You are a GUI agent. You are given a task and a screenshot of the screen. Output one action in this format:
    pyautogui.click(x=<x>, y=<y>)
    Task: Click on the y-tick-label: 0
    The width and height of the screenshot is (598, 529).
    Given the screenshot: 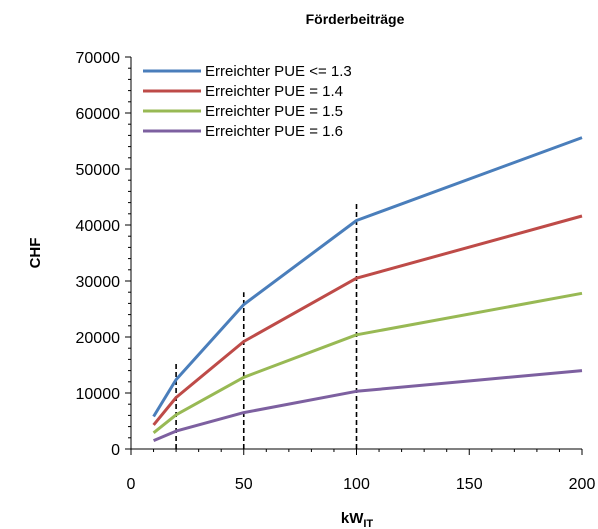 What is the action you would take?
    pyautogui.click(x=115, y=450)
    